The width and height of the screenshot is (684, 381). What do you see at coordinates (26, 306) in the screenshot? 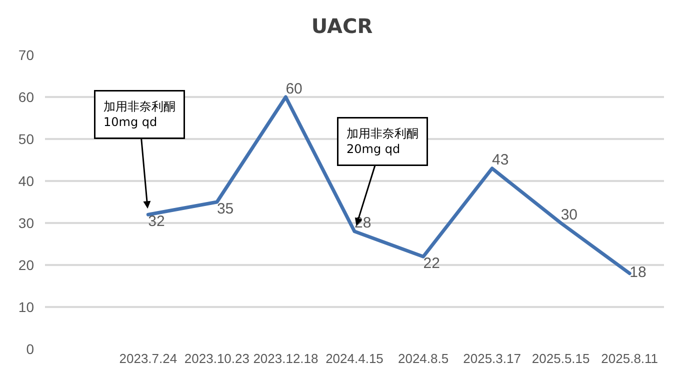
I see `y-tick-label: 10` at bounding box center [26, 306].